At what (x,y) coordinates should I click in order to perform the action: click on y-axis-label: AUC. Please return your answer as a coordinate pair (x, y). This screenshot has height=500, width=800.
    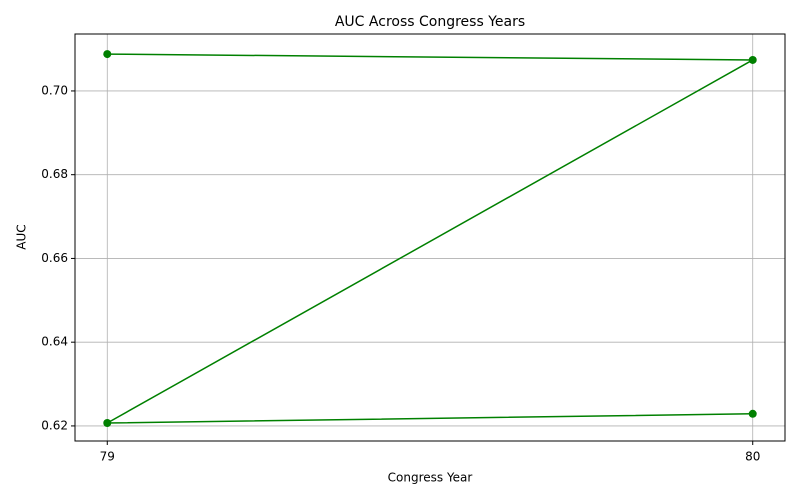
    Looking at the image, I should click on (22, 236).